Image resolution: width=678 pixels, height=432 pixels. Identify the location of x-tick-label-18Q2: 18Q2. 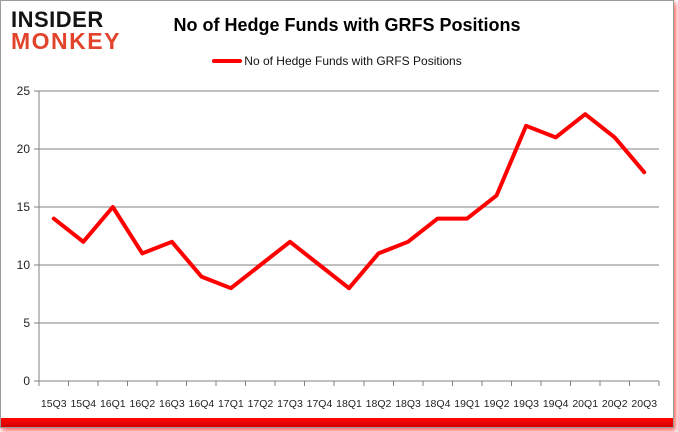
(379, 404).